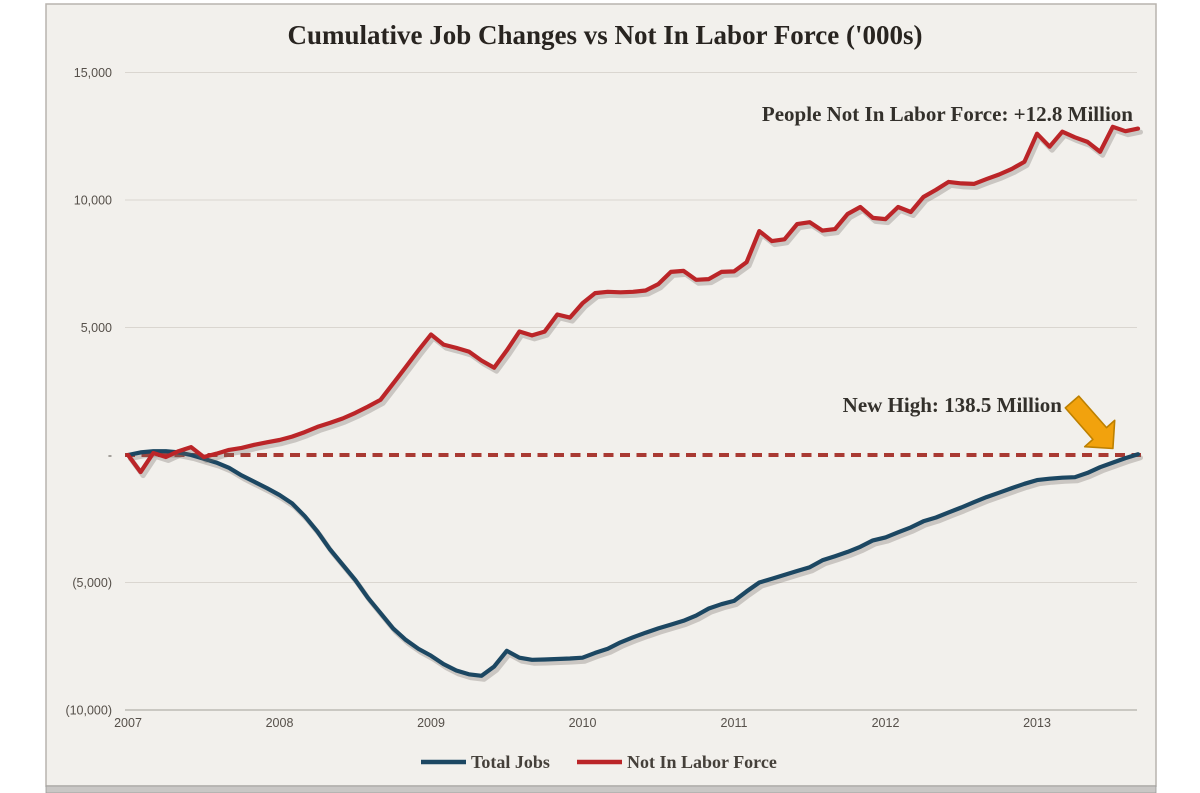  Describe the element at coordinates (1090, 422) in the screenshot. I see `new-high-arrow-icon` at that location.